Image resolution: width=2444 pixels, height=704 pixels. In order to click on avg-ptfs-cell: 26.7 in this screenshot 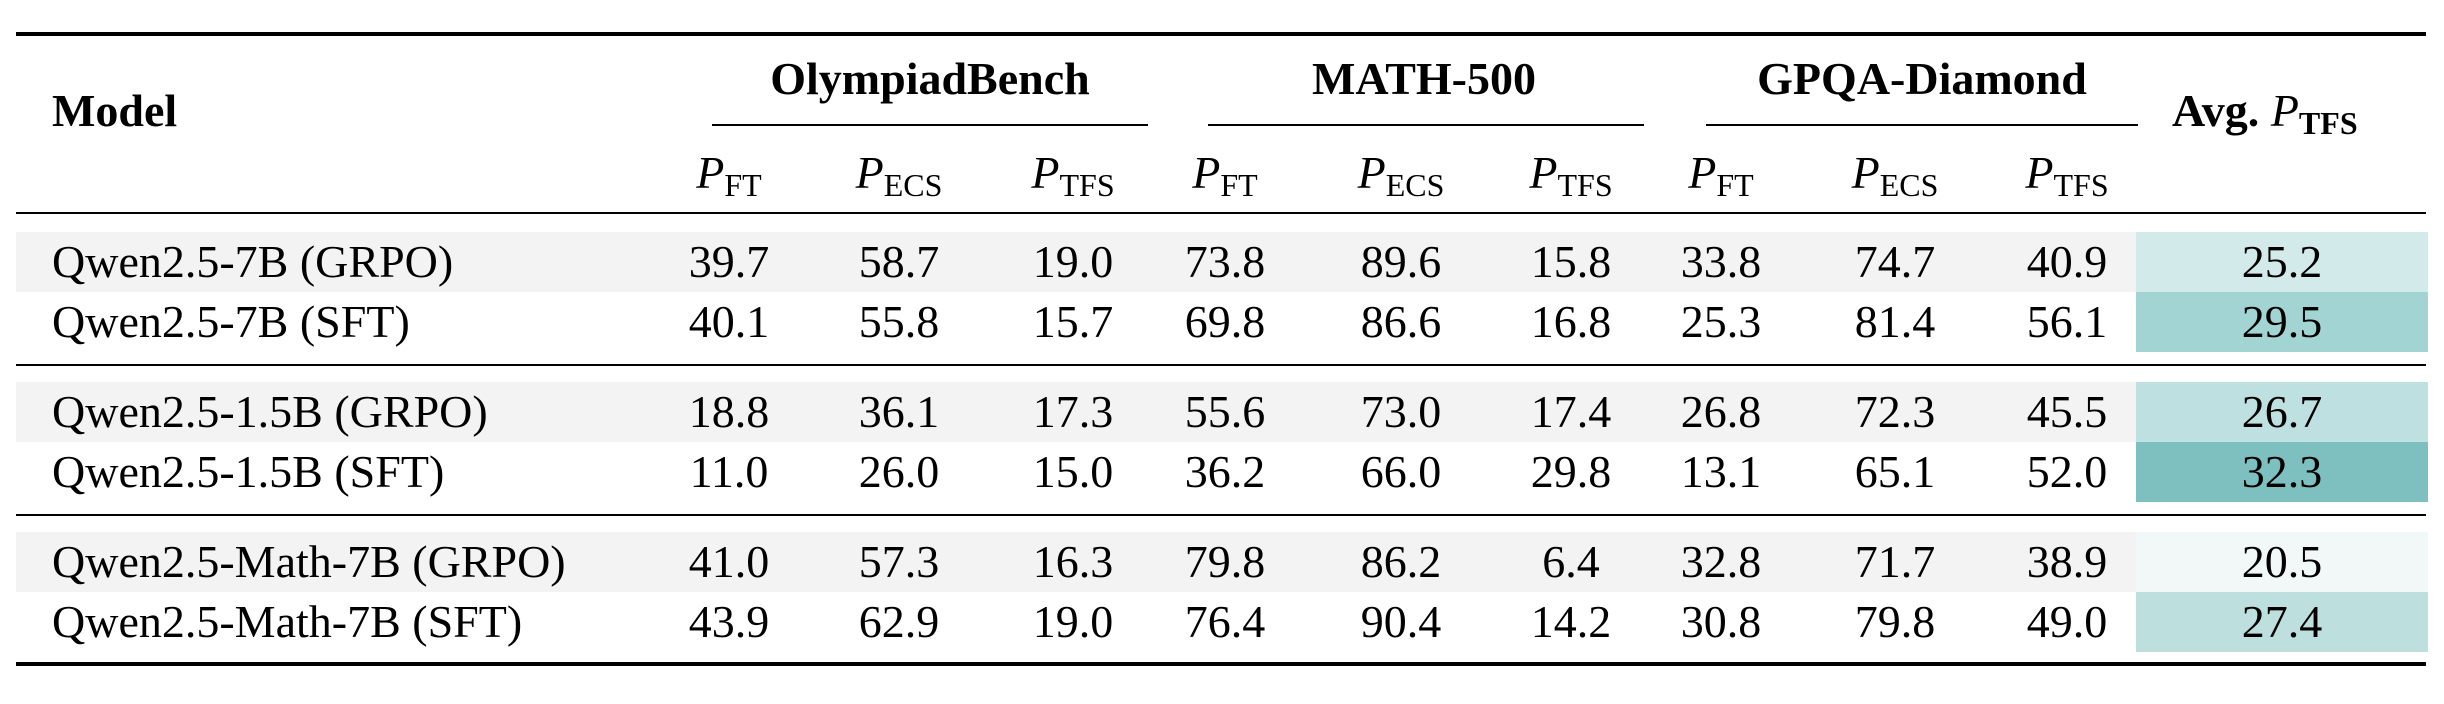, I will do `click(2282, 412)`.